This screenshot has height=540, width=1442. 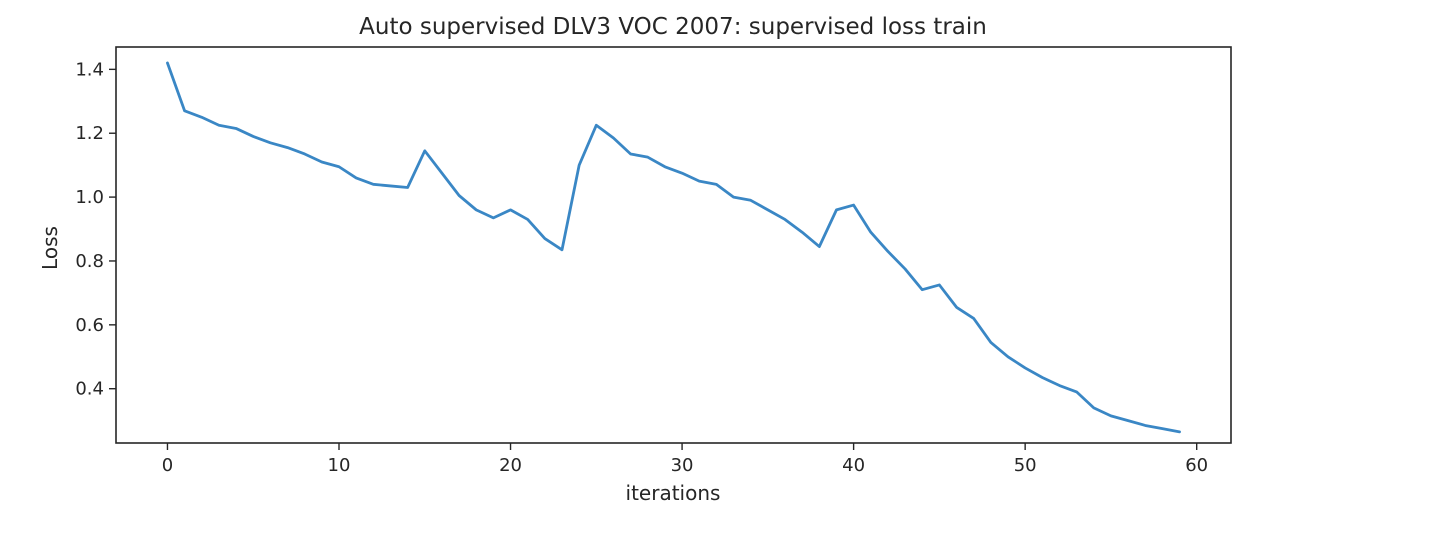 I want to click on x-tick-label: 30, so click(x=682, y=465).